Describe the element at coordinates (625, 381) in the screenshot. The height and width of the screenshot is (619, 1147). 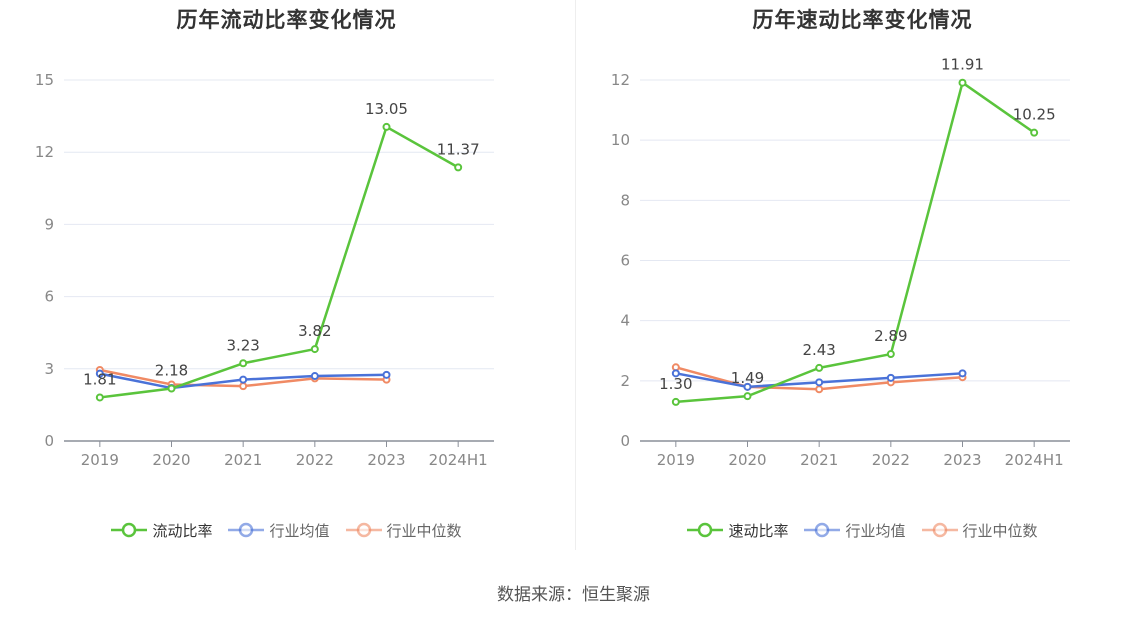
I see `y-tick-label: 2` at that location.